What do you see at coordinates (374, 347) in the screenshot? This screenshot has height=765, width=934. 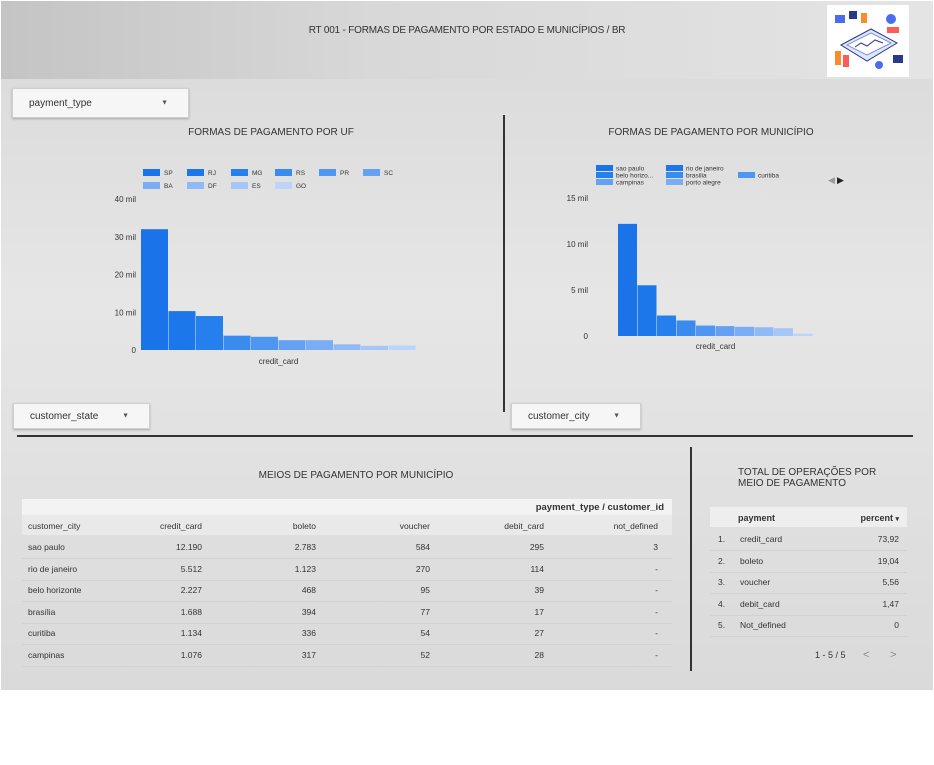 I see `bar-es` at bounding box center [374, 347].